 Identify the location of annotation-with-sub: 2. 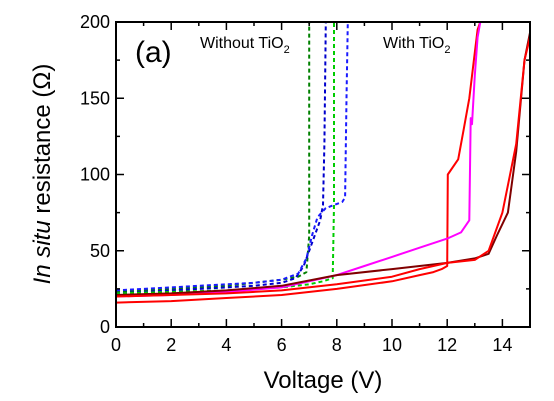
(447, 50).